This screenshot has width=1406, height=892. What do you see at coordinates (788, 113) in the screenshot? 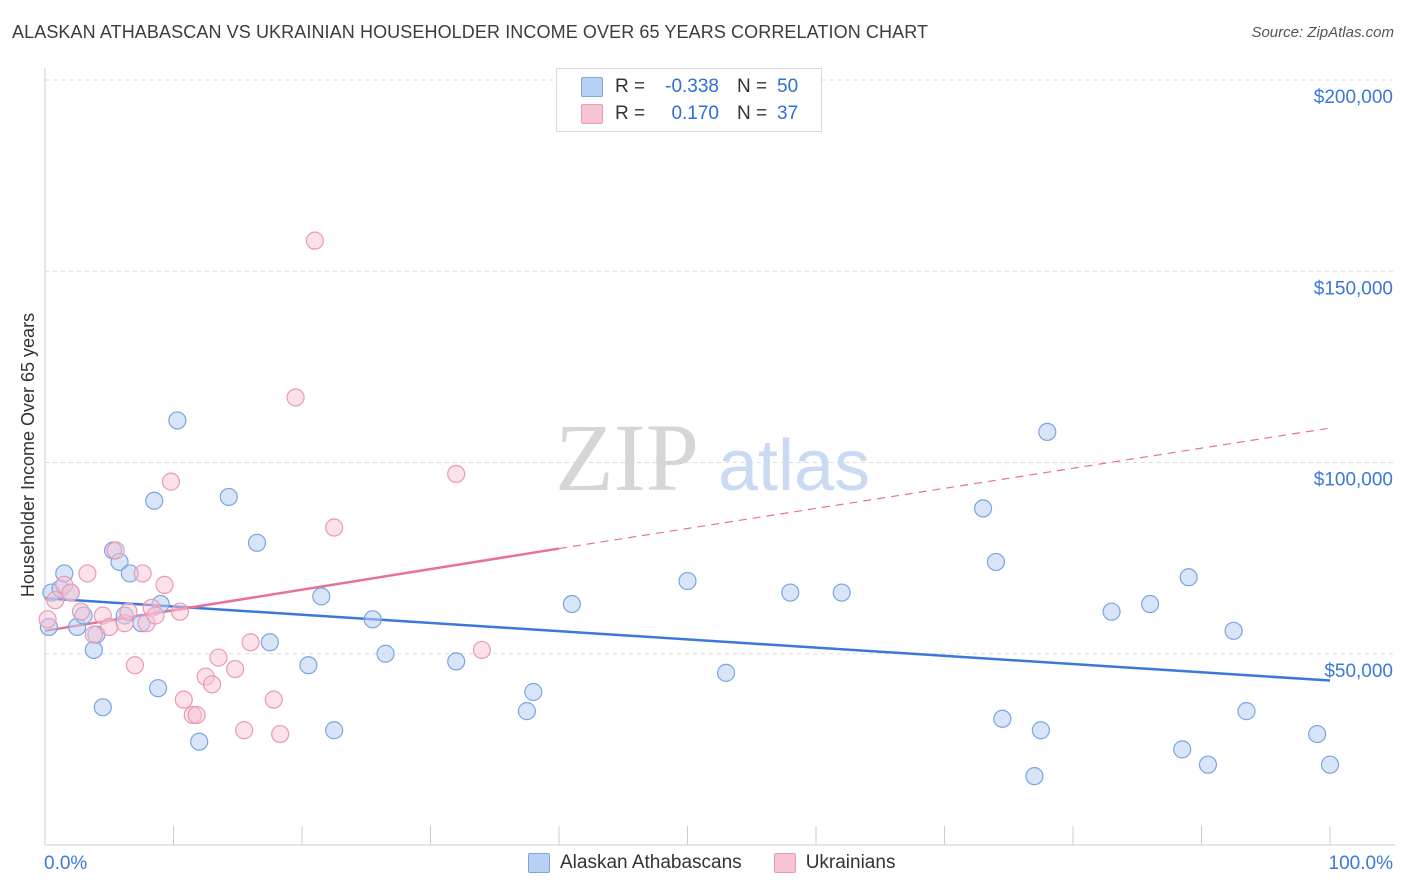
I see `n-value: 37` at bounding box center [788, 113].